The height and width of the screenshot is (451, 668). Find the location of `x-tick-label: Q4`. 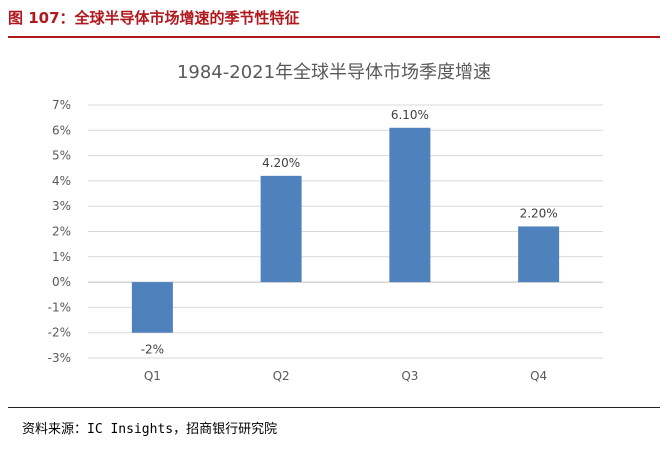

x-tick-label: Q4 is located at coordinates (538, 376).